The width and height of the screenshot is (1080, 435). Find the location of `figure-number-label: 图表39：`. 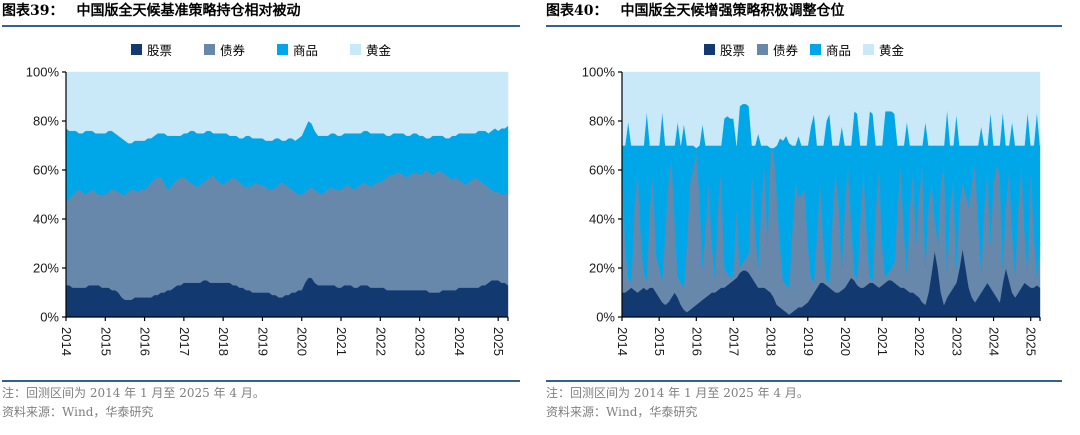

figure-number-label: 图表39： is located at coordinates (33, 11).